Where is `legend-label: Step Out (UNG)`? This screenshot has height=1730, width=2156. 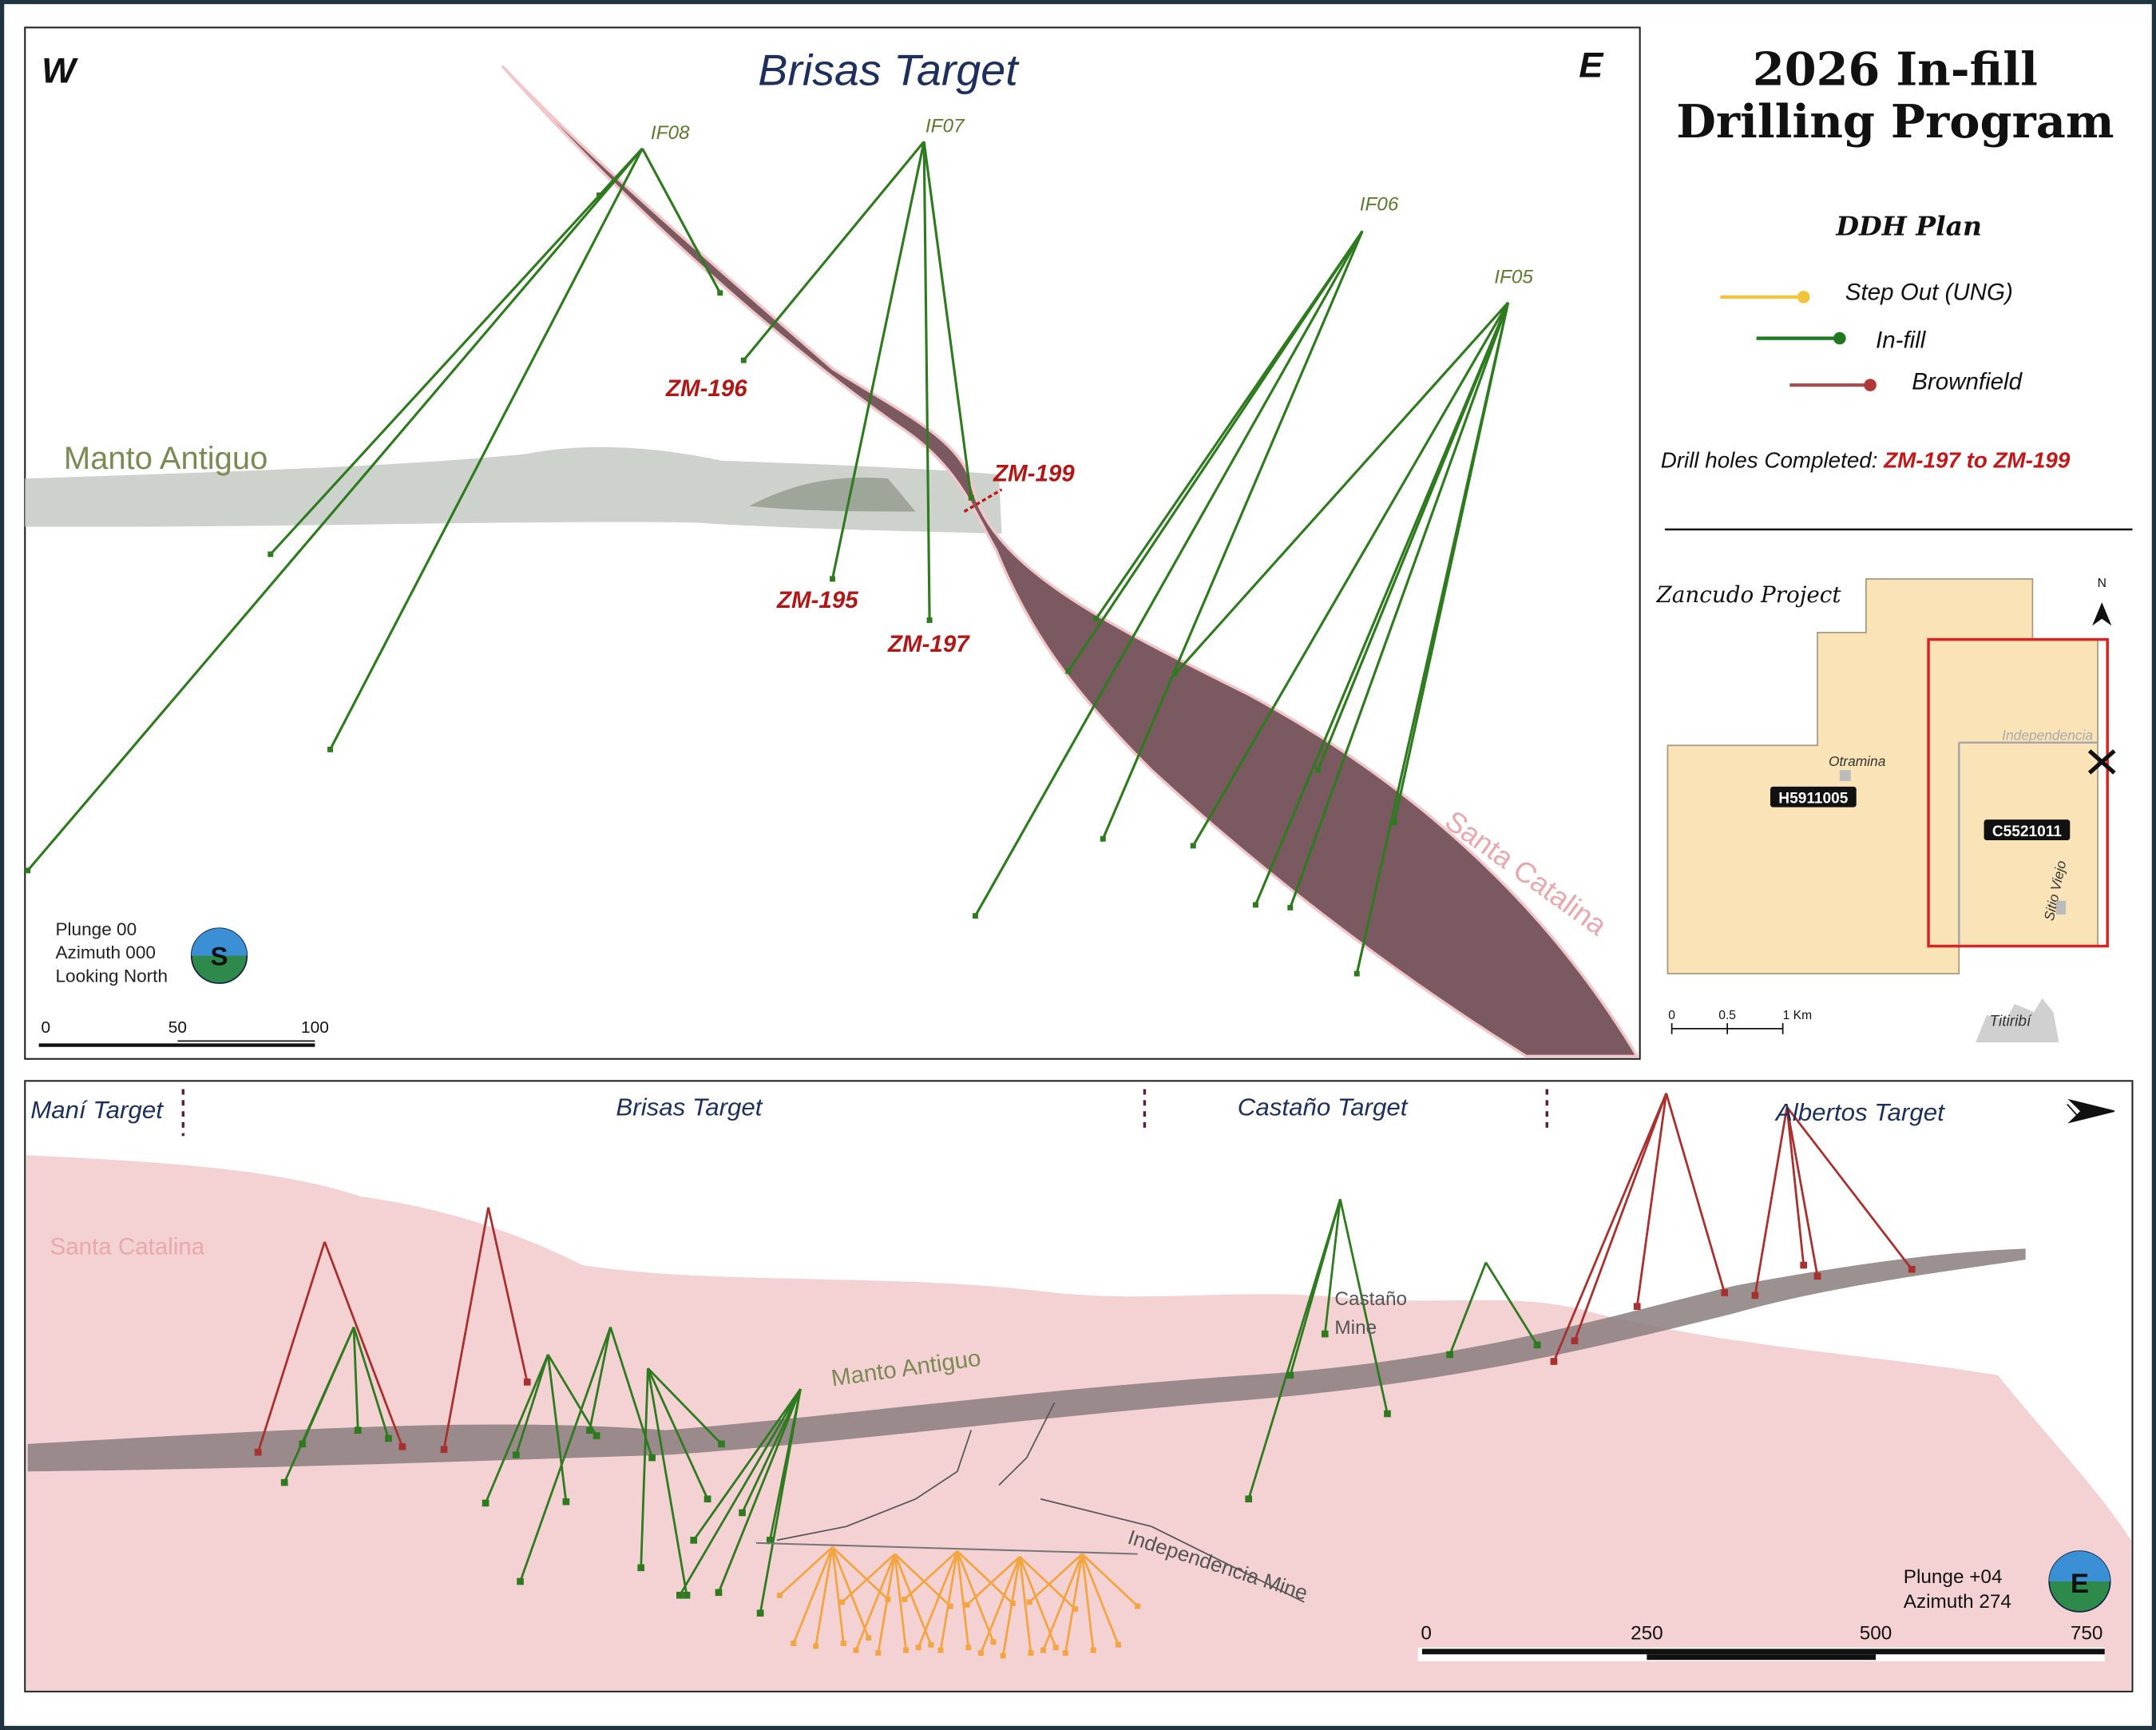
legend-label: Step Out (UNG) is located at coordinates (1929, 292).